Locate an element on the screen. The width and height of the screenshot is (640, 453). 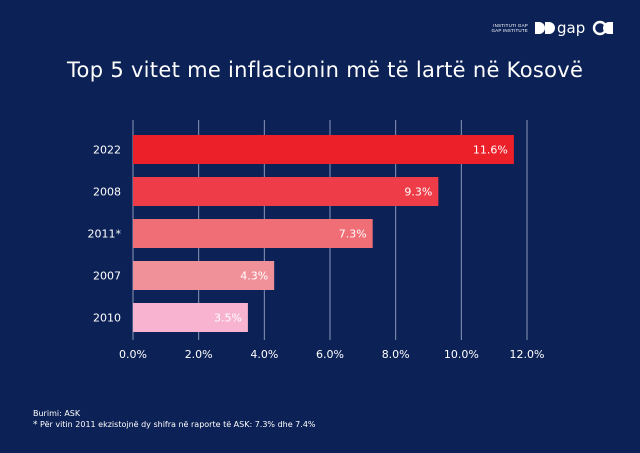
source-note: Burimi: ASK is located at coordinates (57, 413).